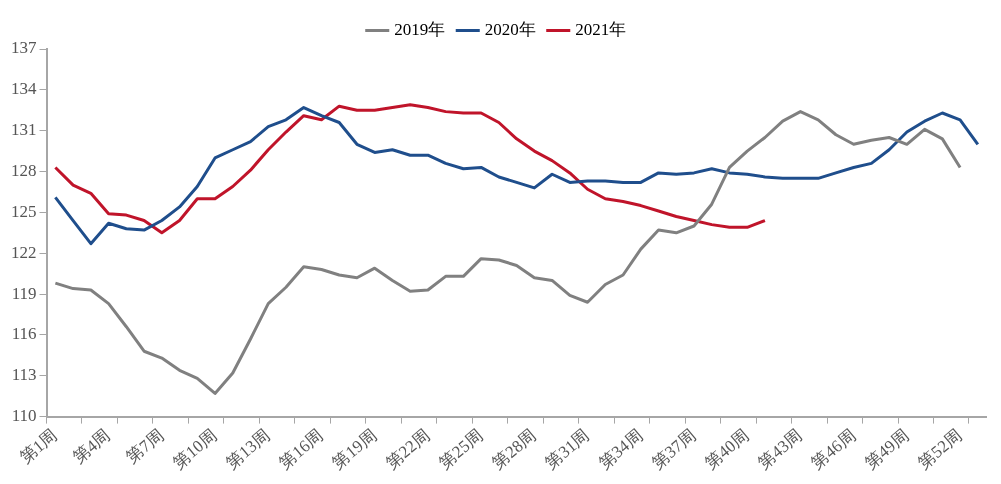 Image resolution: width=1001 pixels, height=484 pixels. What do you see at coordinates (248, 449) in the screenshot?
I see `x-tick-label: 第13周` at bounding box center [248, 449].